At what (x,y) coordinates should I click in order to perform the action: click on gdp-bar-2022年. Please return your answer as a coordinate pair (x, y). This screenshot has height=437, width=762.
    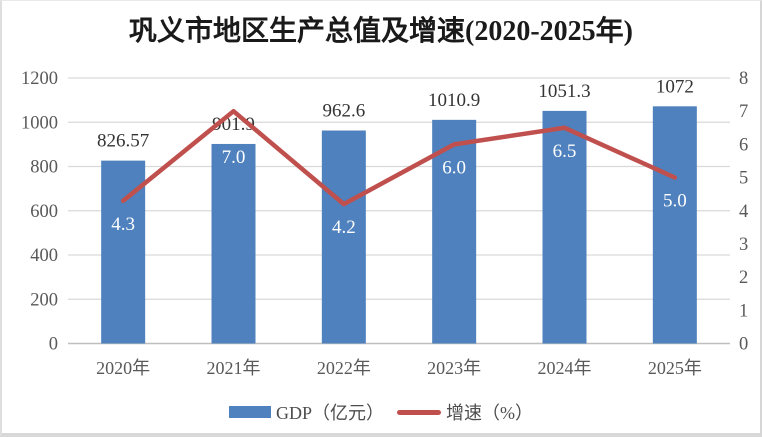
    Looking at the image, I should click on (343, 237).